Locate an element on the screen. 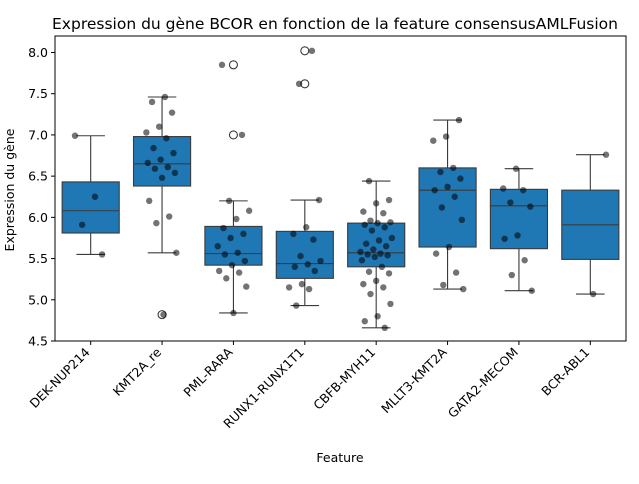 The height and width of the screenshot is (484, 639). x-tick-label: MLLT3-KMT2A is located at coordinates (414, 380).